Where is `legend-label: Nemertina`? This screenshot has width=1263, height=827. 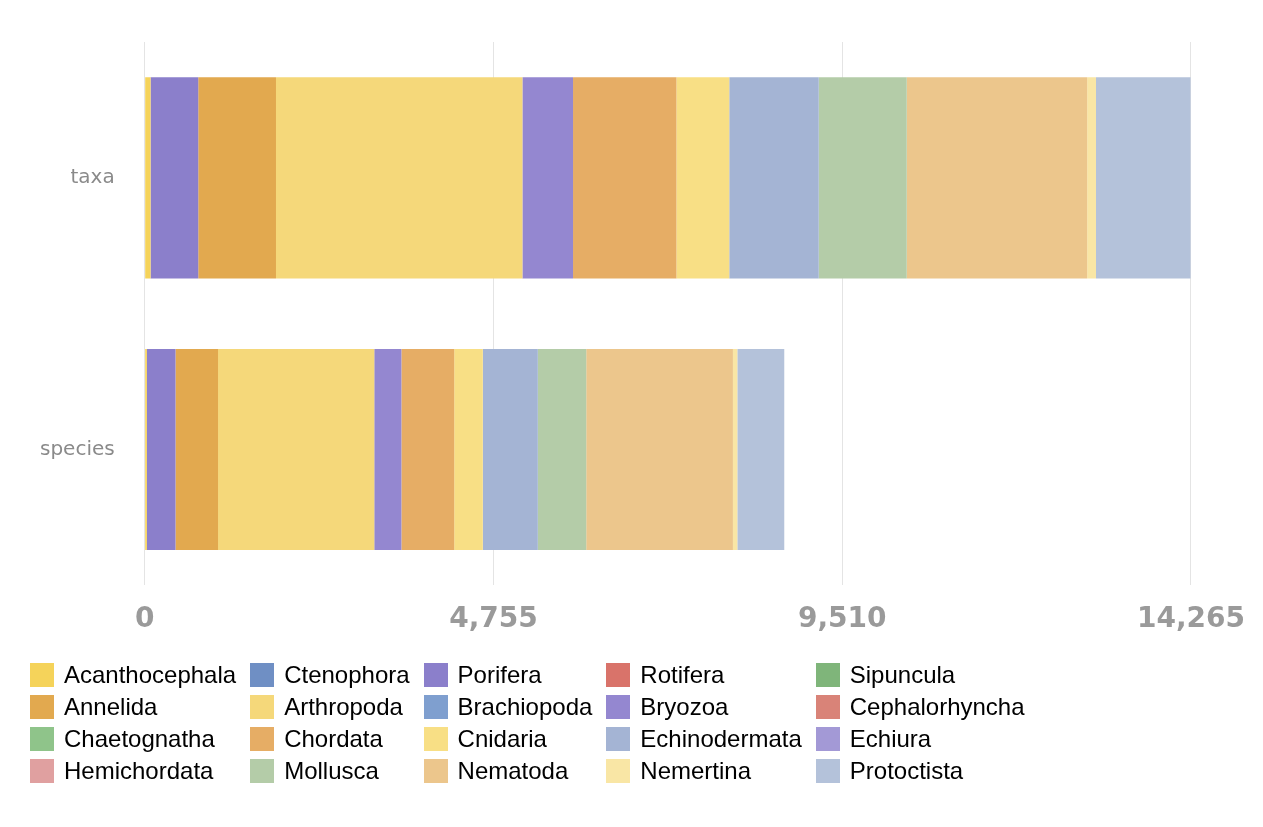 legend-label: Nemertina is located at coordinates (696, 771).